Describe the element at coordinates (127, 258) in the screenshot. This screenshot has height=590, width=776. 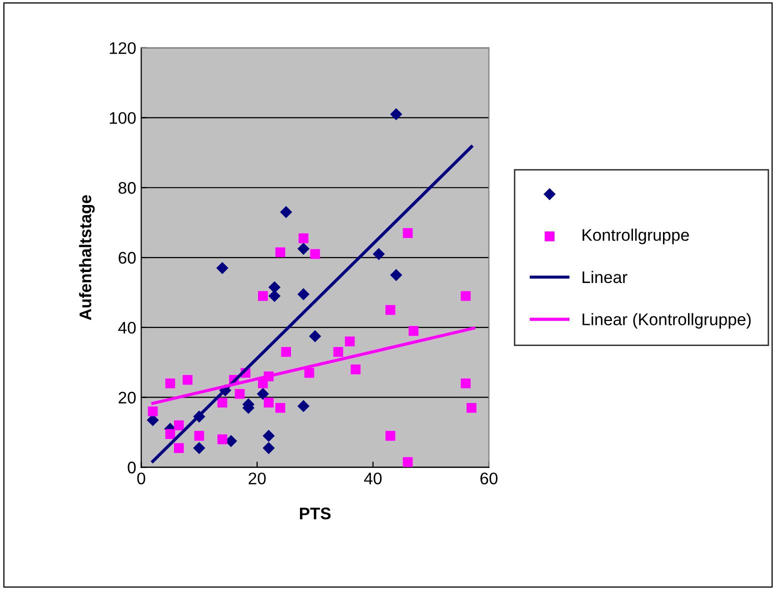
I see `y-tick-label: 60` at that location.